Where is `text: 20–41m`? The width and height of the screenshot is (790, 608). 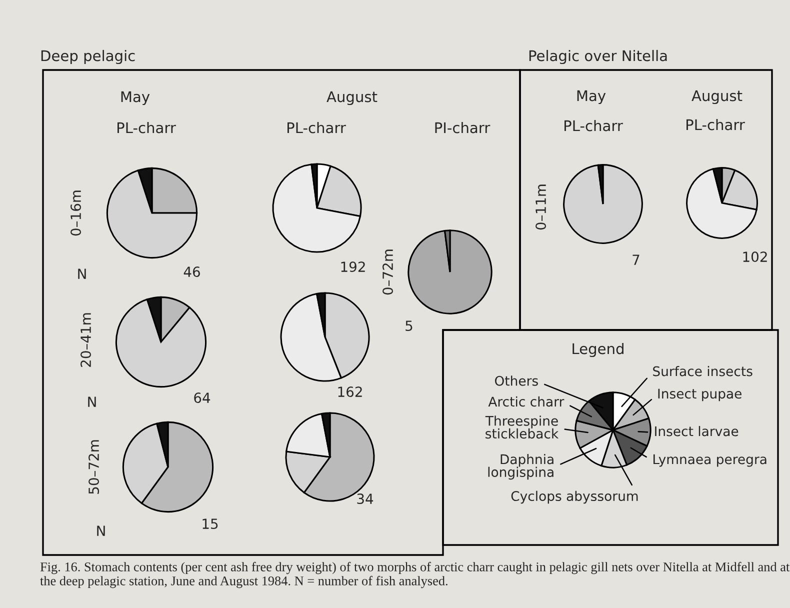 text: 20–41m is located at coordinates (86, 340).